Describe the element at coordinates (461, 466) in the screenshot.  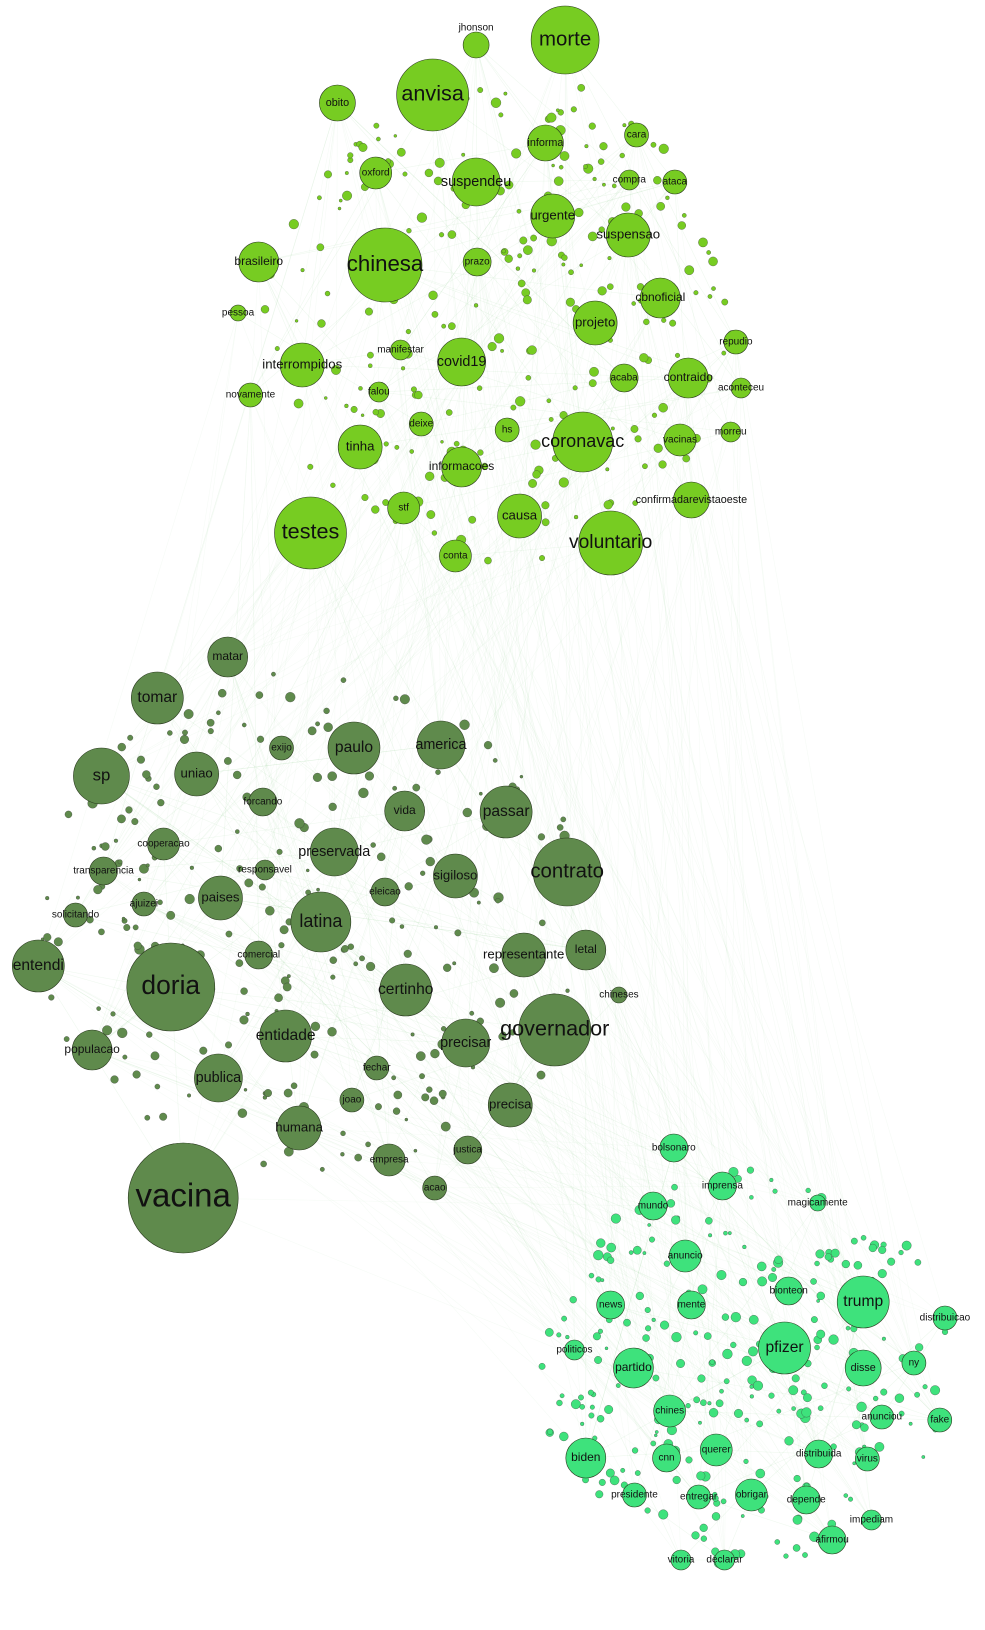
I see `node-label: informacoes` at that location.